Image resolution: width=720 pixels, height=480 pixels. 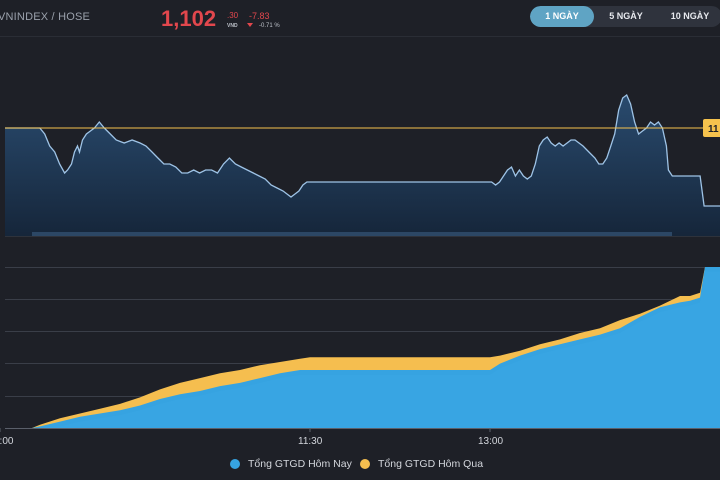 I want to click on volume-strip, so click(x=352, y=234).